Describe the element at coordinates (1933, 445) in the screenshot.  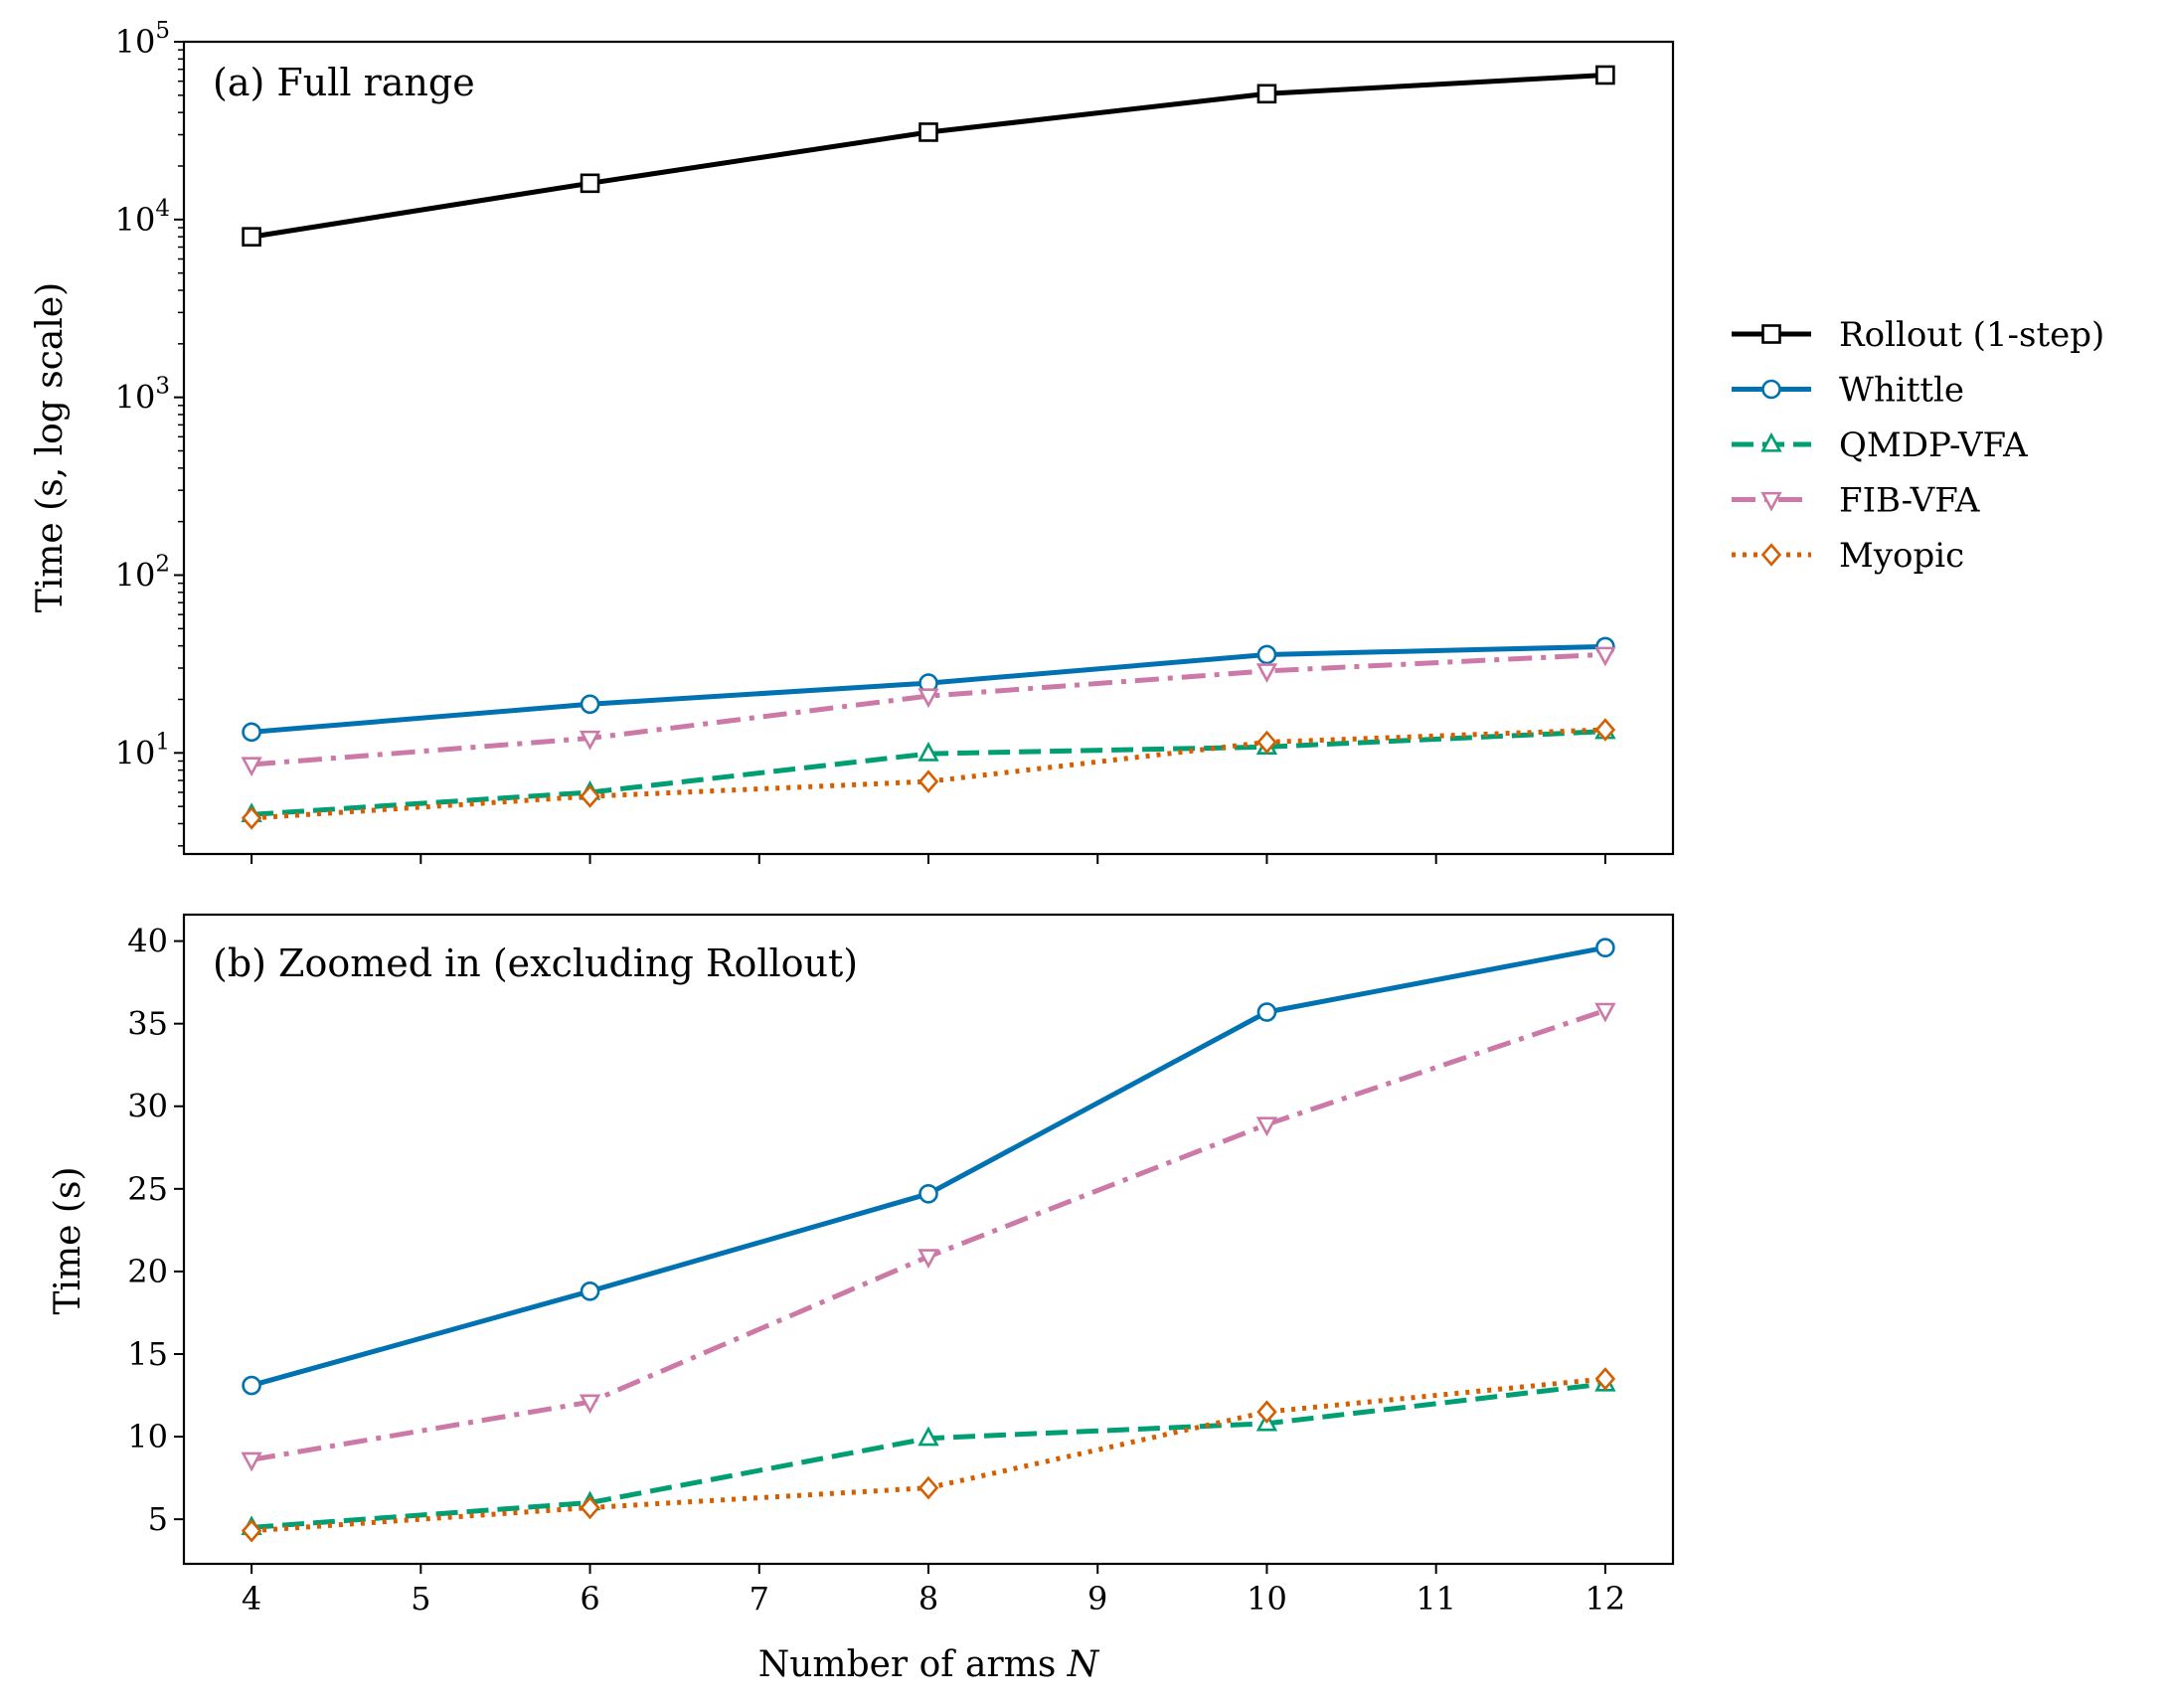
I see `legend-label-qmdp-vfa: QMDP-VFA` at that location.